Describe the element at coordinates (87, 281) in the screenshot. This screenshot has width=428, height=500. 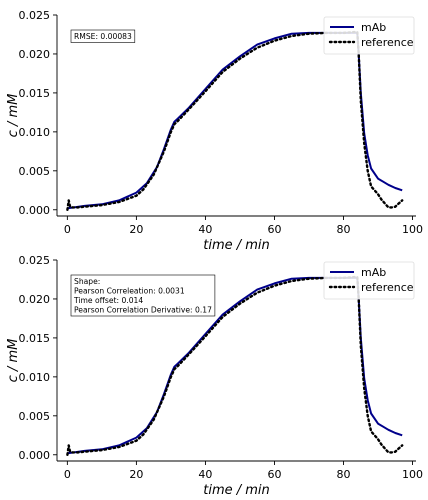
I see `annotation-line: Shape:` at that location.